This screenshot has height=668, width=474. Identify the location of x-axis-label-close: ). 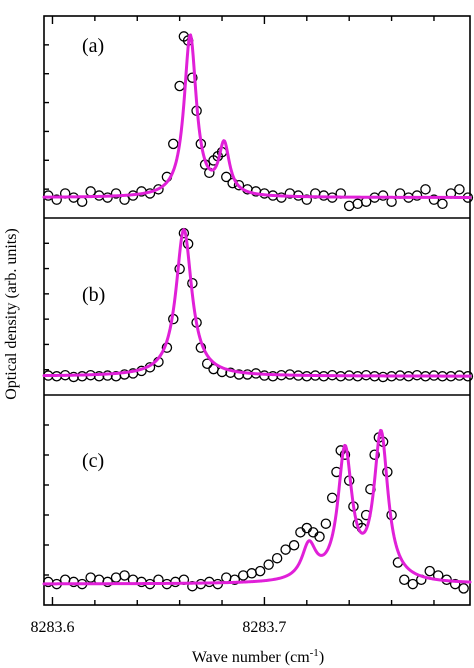
(321, 657).